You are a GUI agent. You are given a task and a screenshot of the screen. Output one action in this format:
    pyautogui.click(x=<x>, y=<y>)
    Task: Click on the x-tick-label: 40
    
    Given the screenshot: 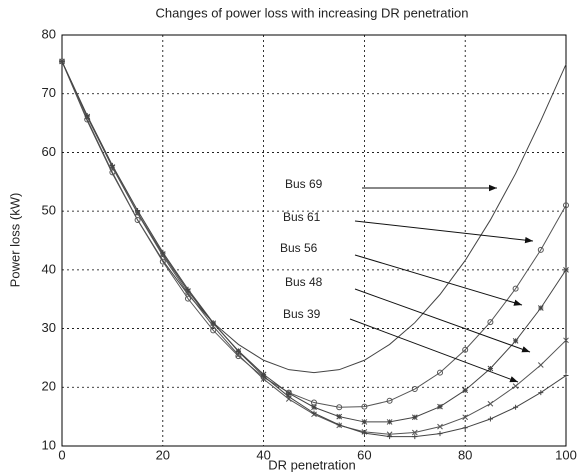 What is the action you would take?
    pyautogui.click(x=263, y=454)
    